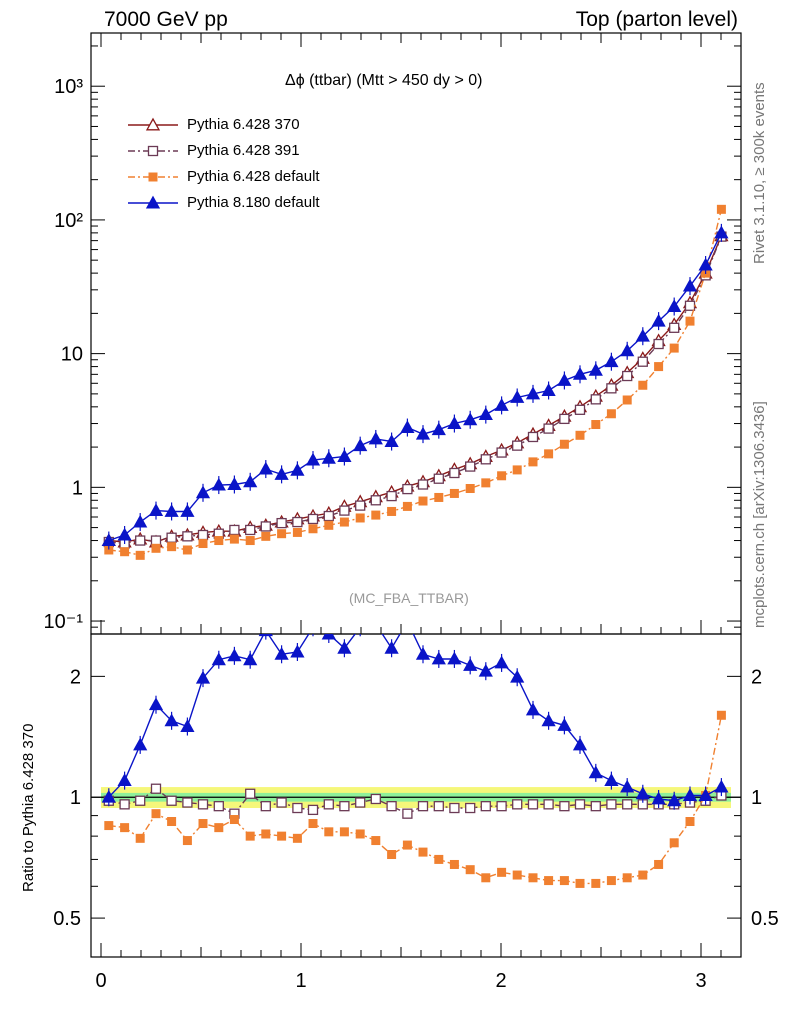  I want to click on ratio-series-line, so click(415, 718).